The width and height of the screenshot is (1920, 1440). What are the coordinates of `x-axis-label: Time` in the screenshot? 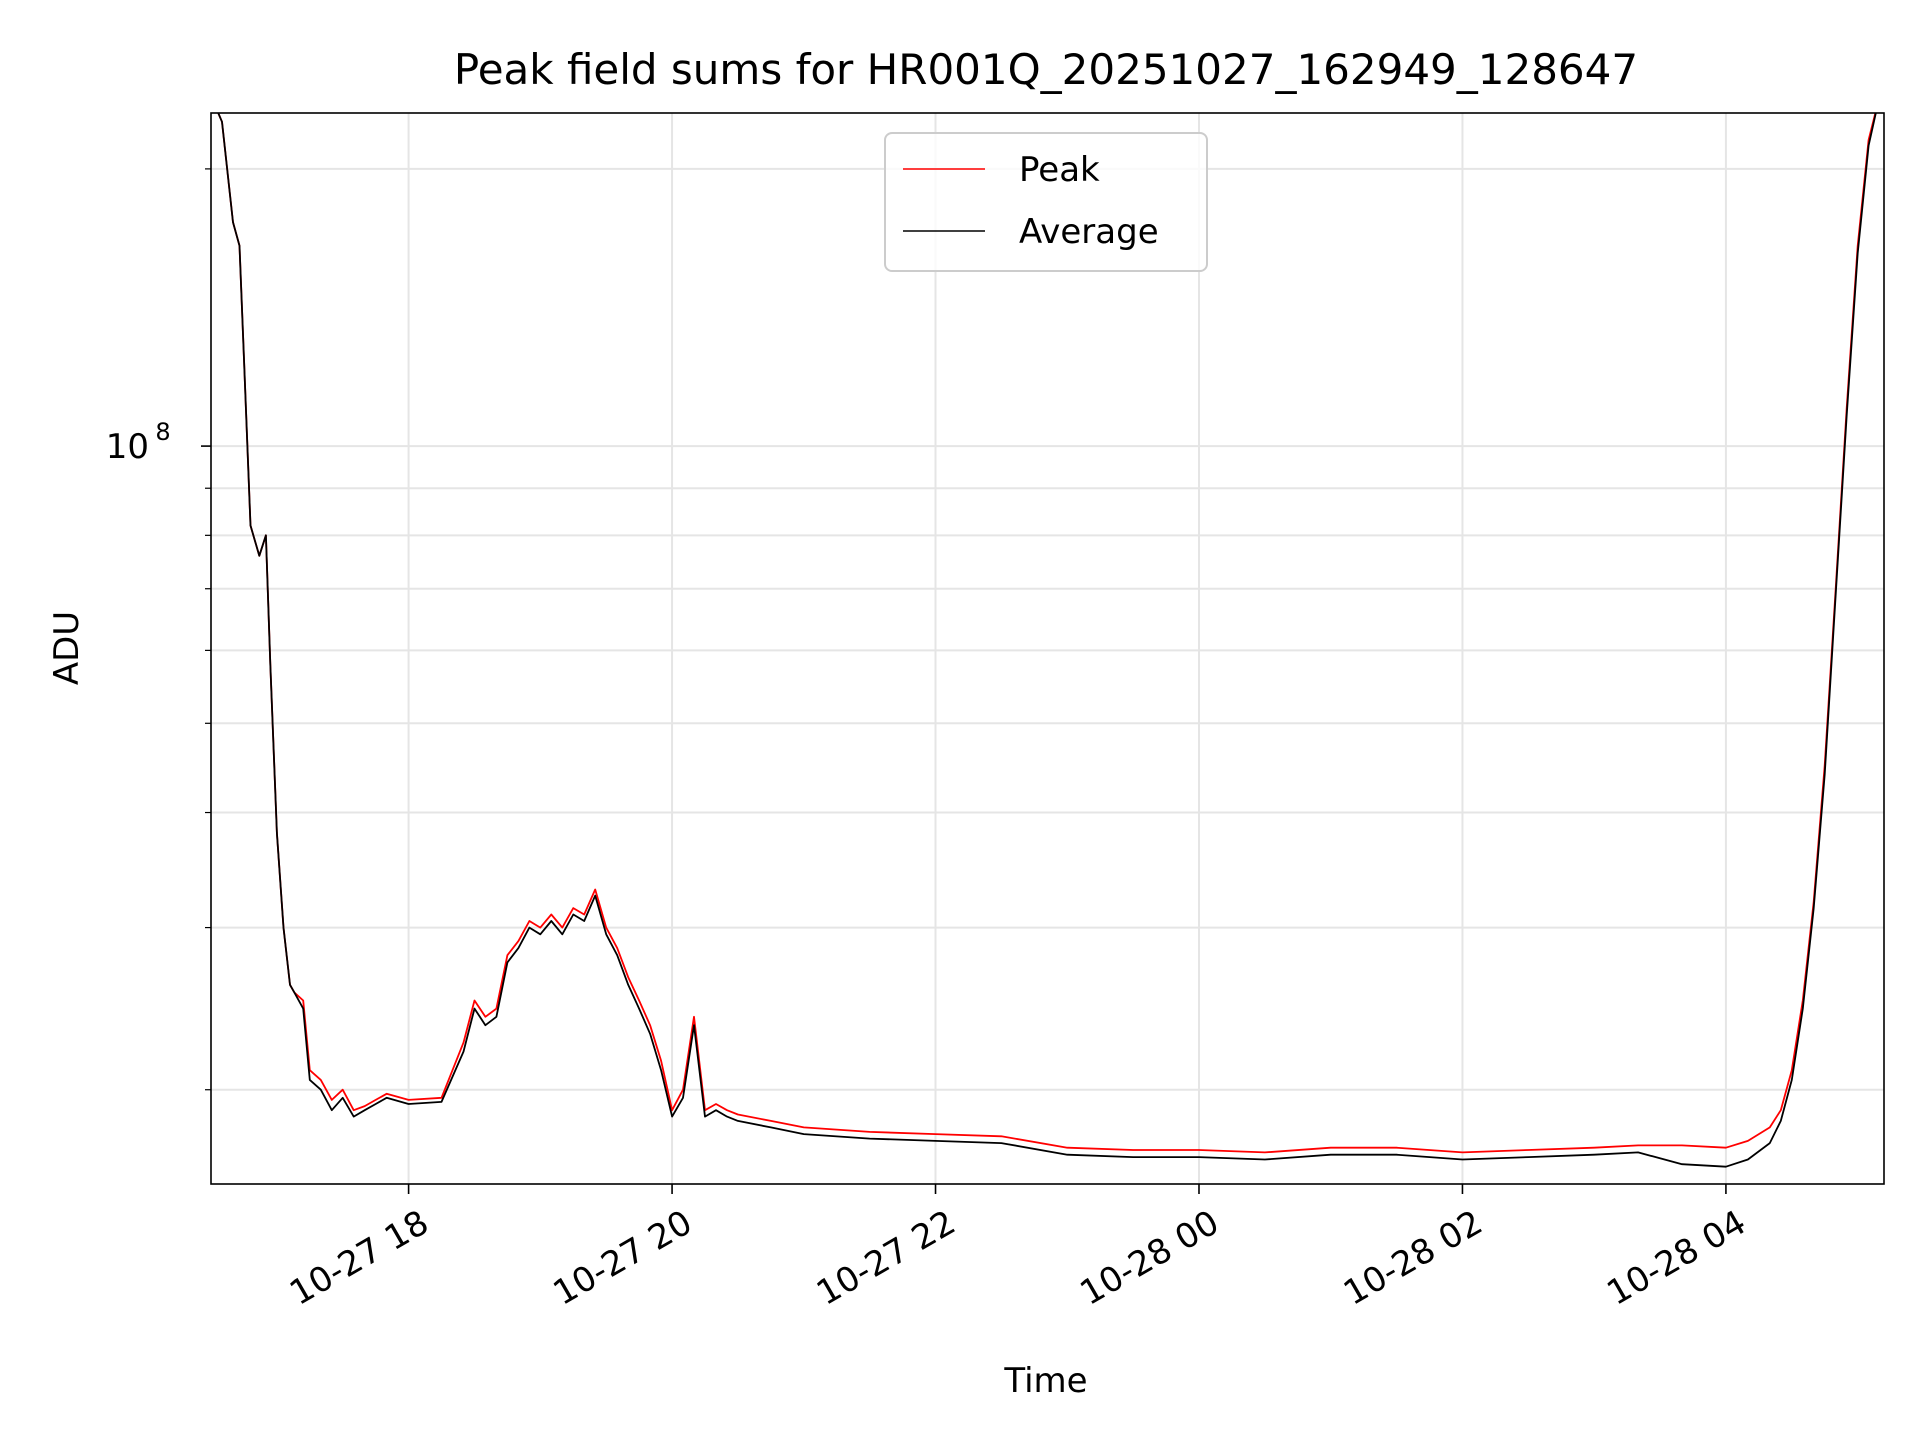 It's located at (1045, 1381).